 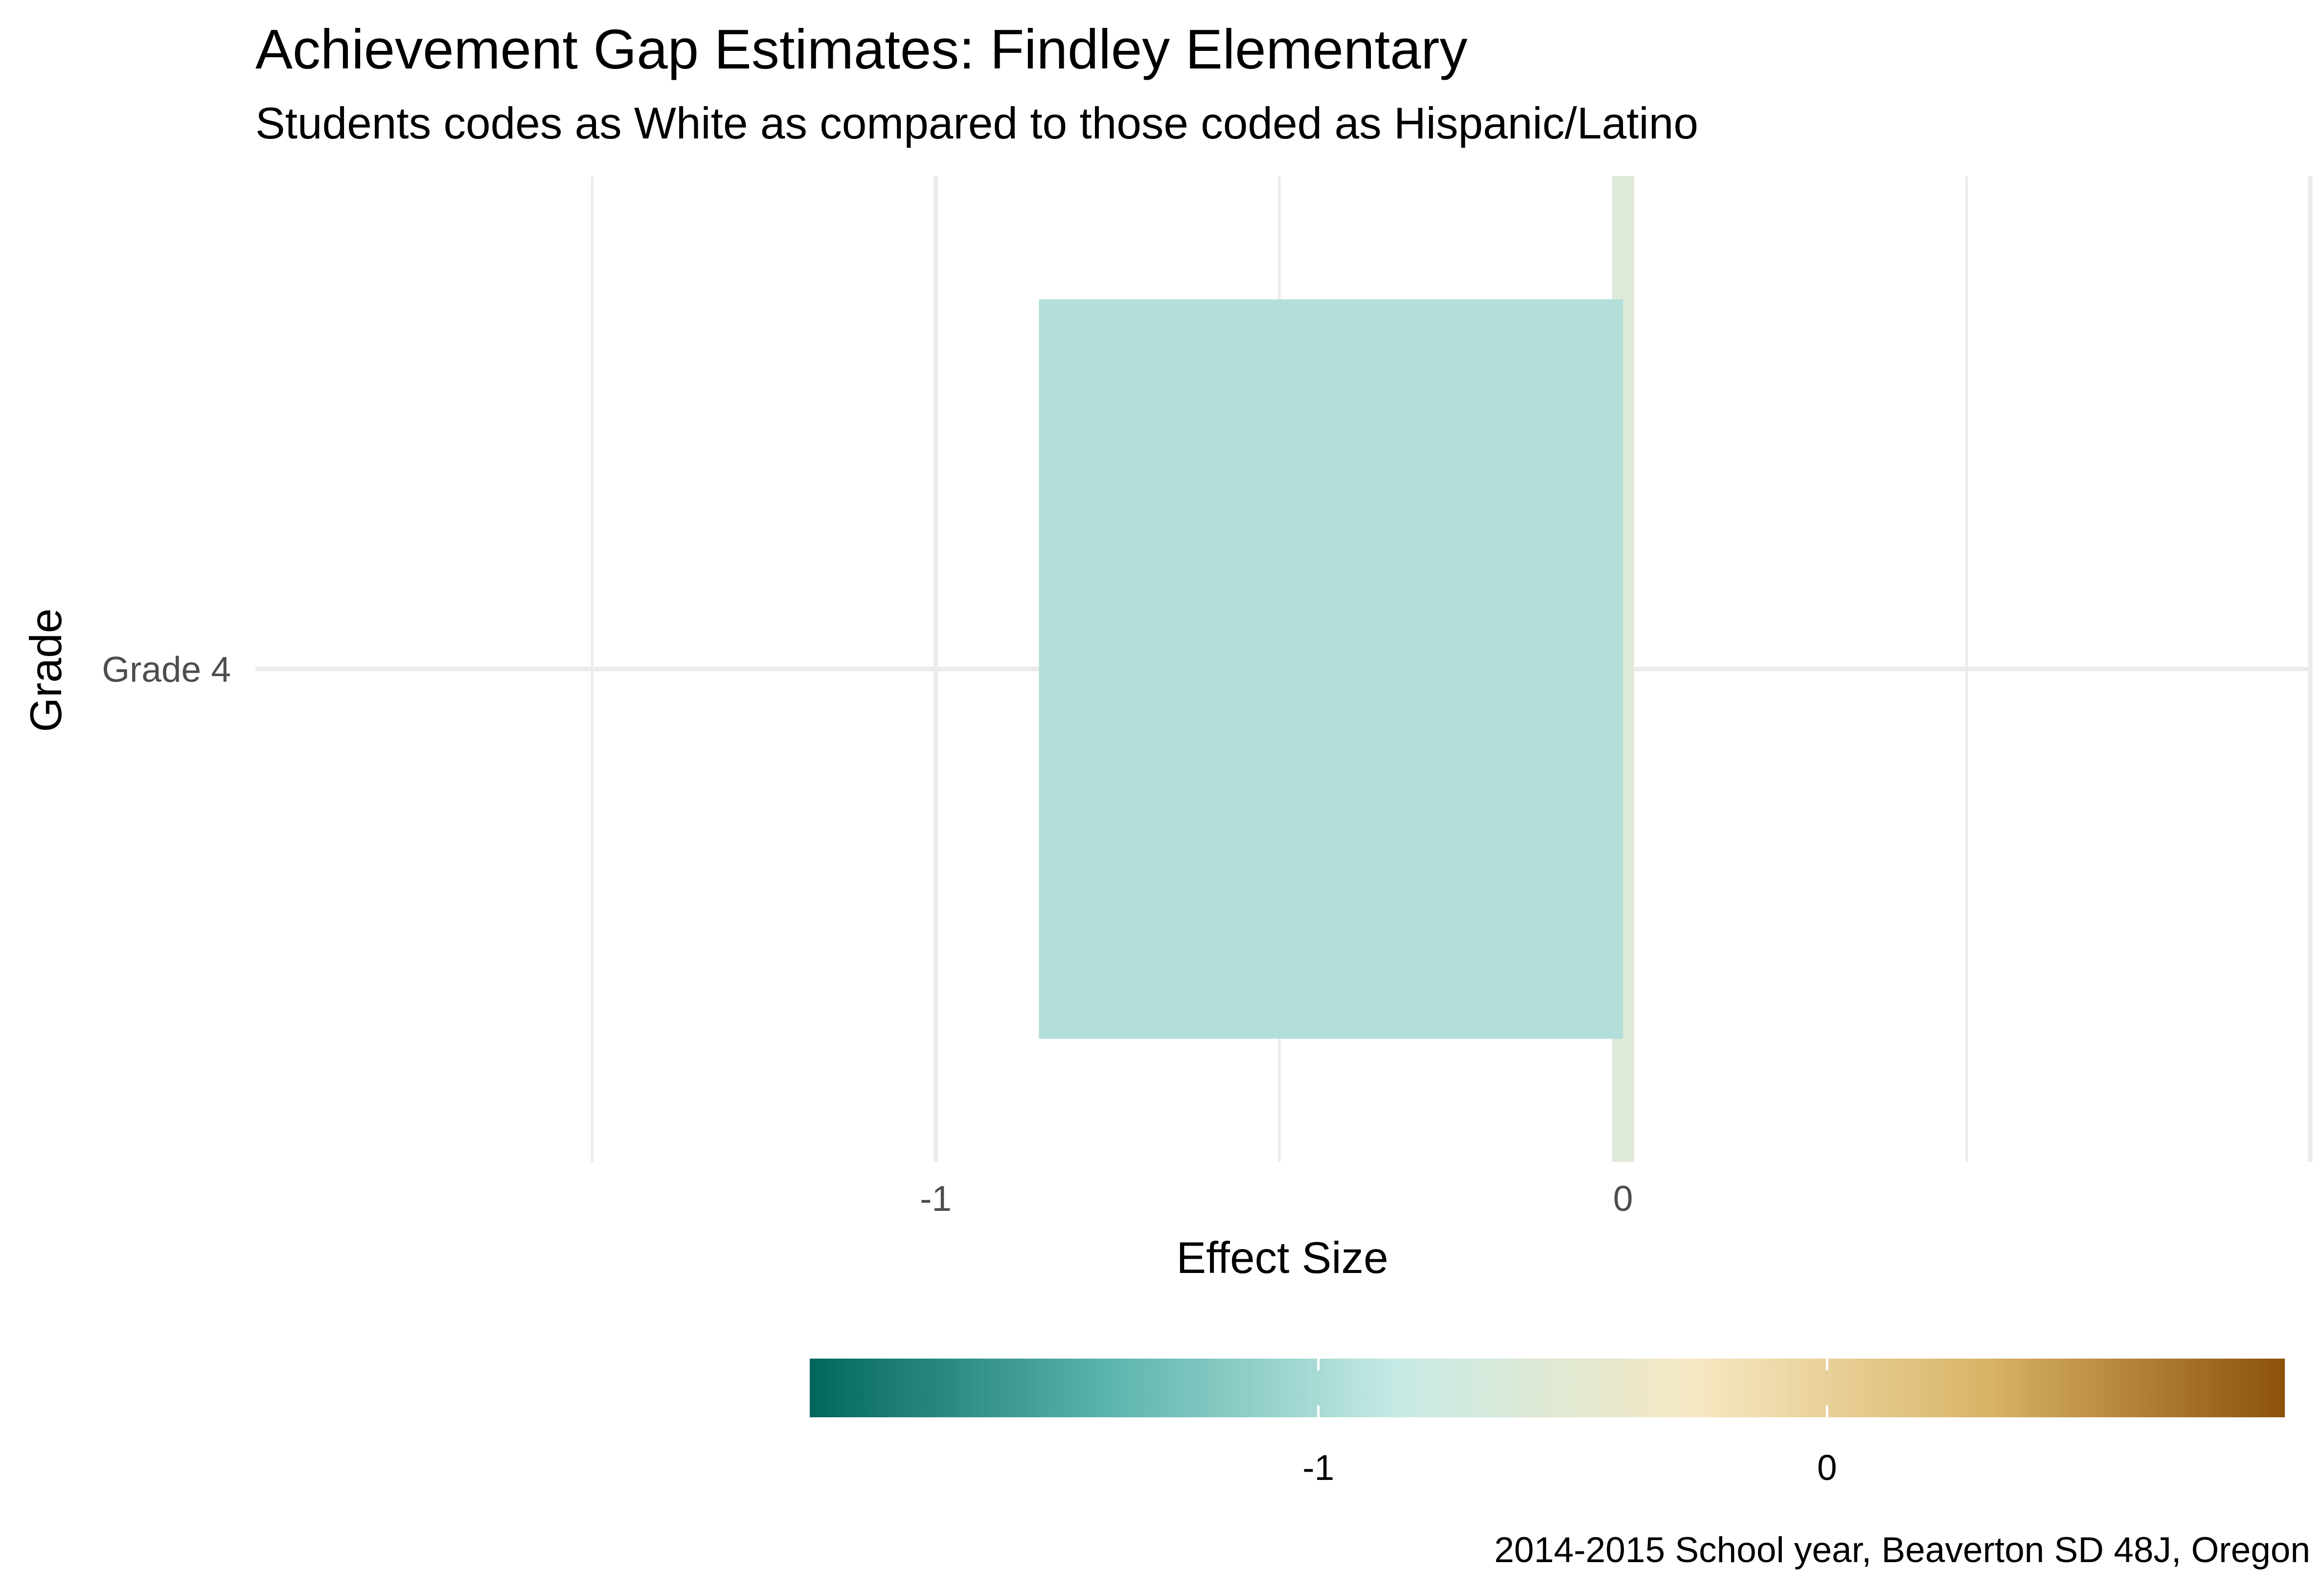 I want to click on y-tick-label: Grade 4, so click(x=167, y=670).